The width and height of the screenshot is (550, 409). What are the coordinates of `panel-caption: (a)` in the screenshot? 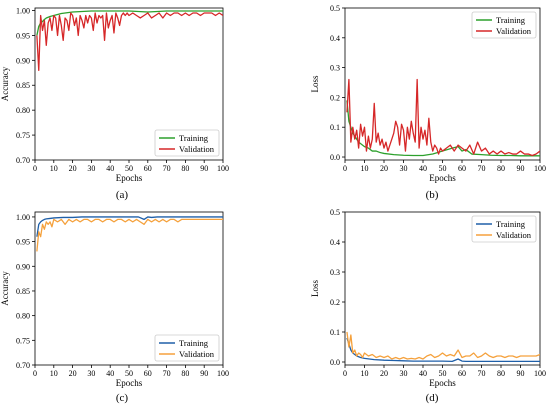 It's located at (122, 195).